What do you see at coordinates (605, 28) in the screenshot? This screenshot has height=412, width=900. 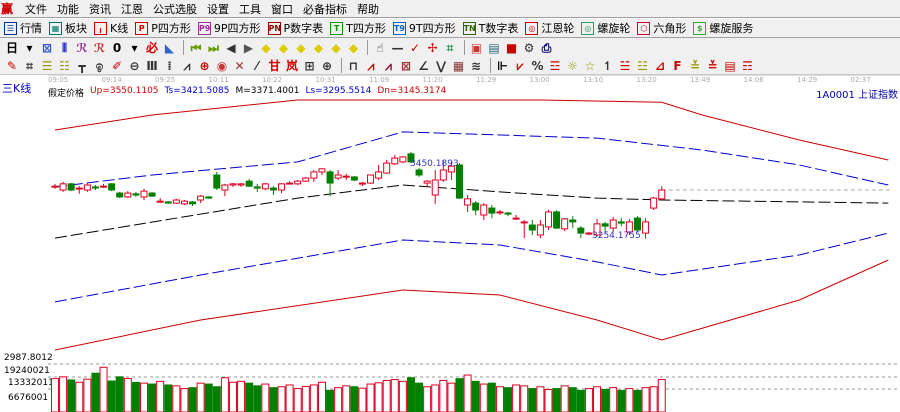 I see `toolbar-button-10: ◎ 螺旋轮` at bounding box center [605, 28].